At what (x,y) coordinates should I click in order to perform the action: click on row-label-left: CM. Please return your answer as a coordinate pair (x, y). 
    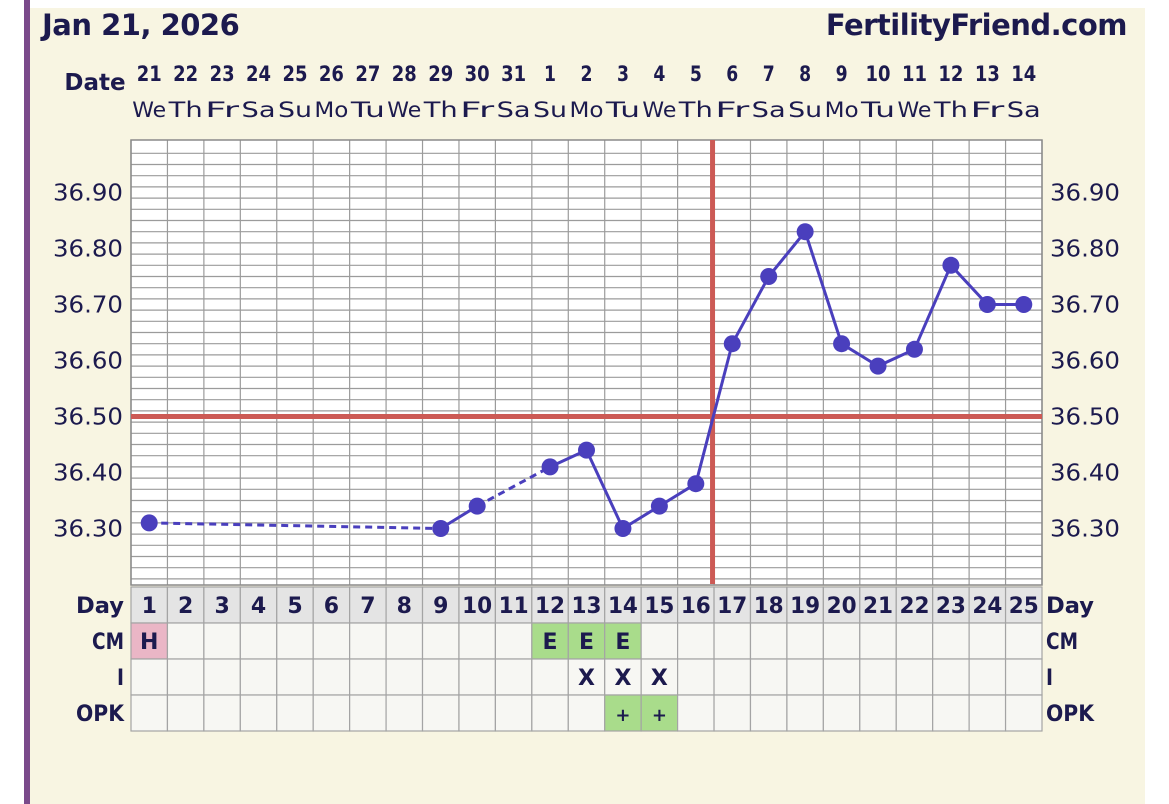
    Looking at the image, I should click on (108, 642).